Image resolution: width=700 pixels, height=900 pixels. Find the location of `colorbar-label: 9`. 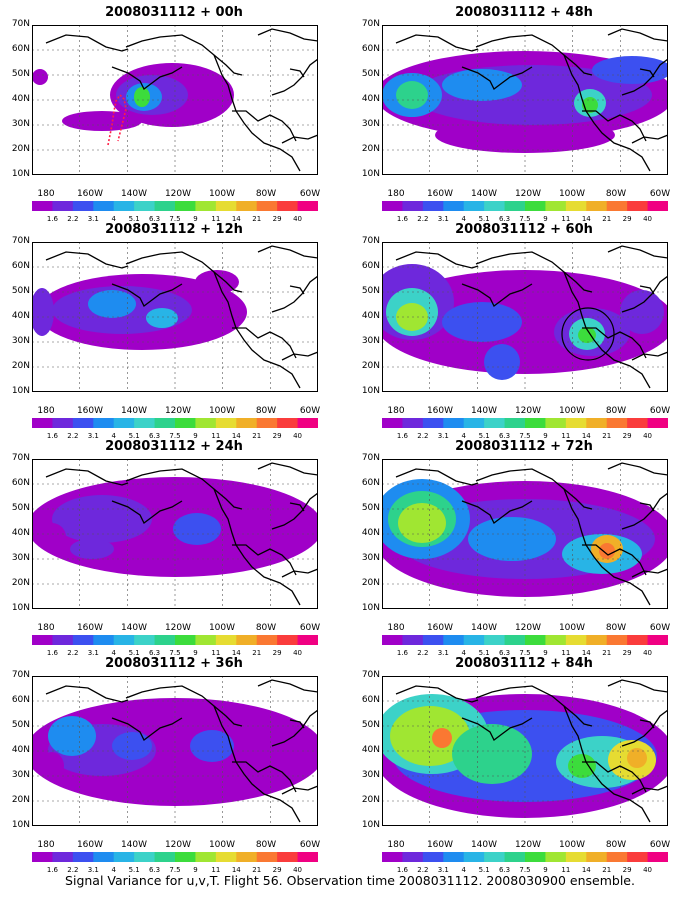

colorbar-label: 9 is located at coordinates (195, 436).